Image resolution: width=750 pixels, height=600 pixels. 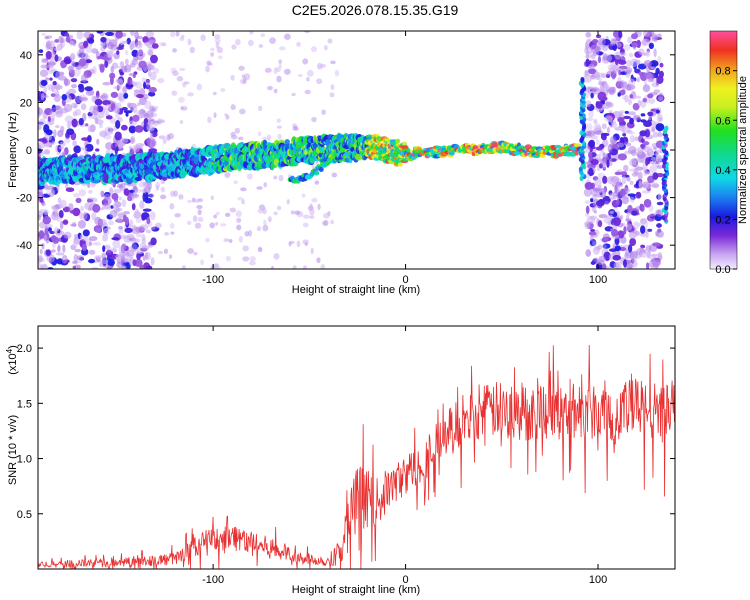 I want to click on colorbar-tick-label: 0.6, so click(x=722, y=121).